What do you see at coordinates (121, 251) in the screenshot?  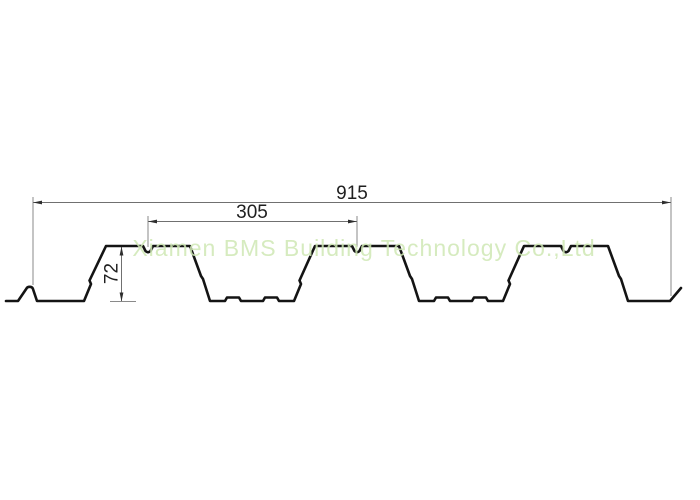 I see `arrowhead-top-icon` at bounding box center [121, 251].